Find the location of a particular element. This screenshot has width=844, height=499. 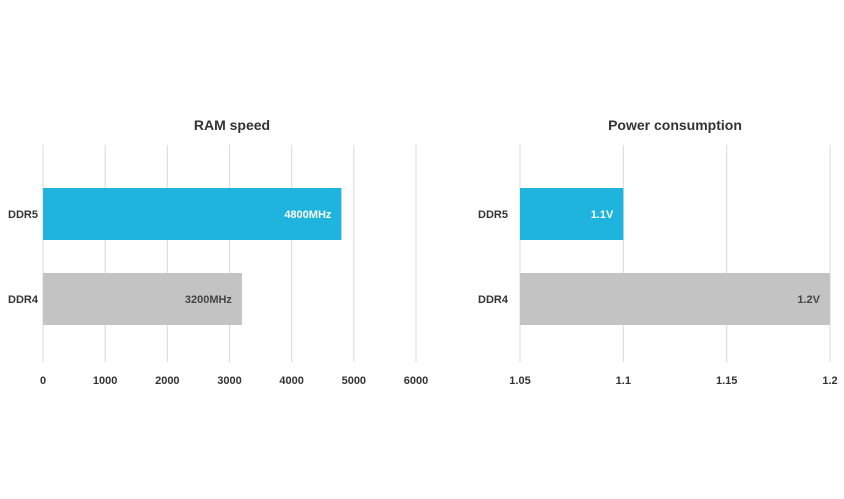

x-tick-label: 1.1 is located at coordinates (623, 381).